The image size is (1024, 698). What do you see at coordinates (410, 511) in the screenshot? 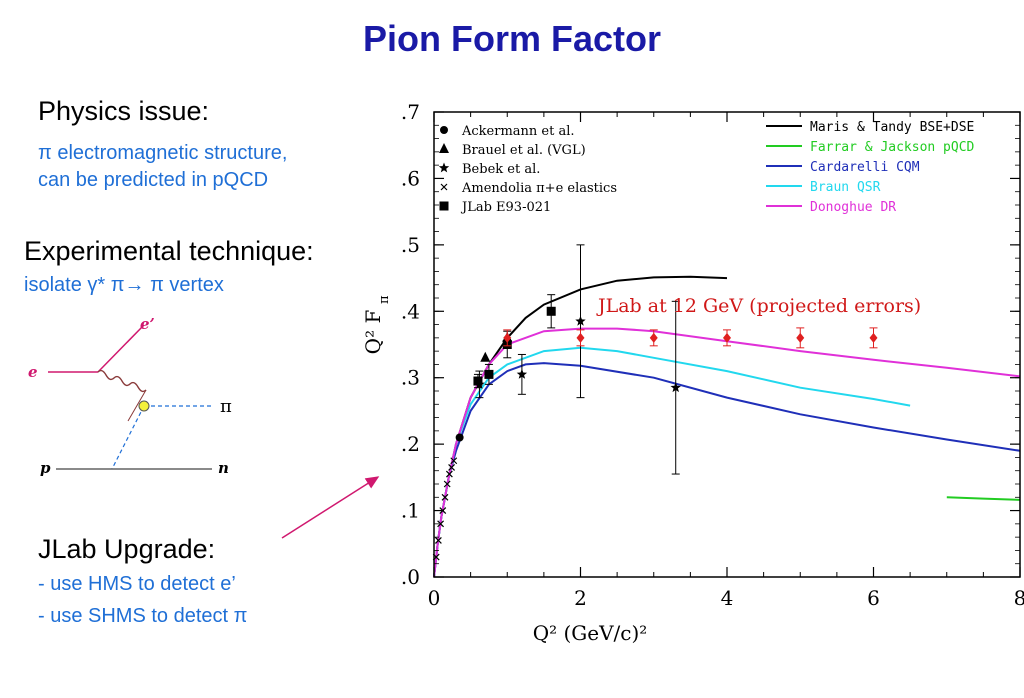
I see `y-tick-label: .1` at bounding box center [410, 511].